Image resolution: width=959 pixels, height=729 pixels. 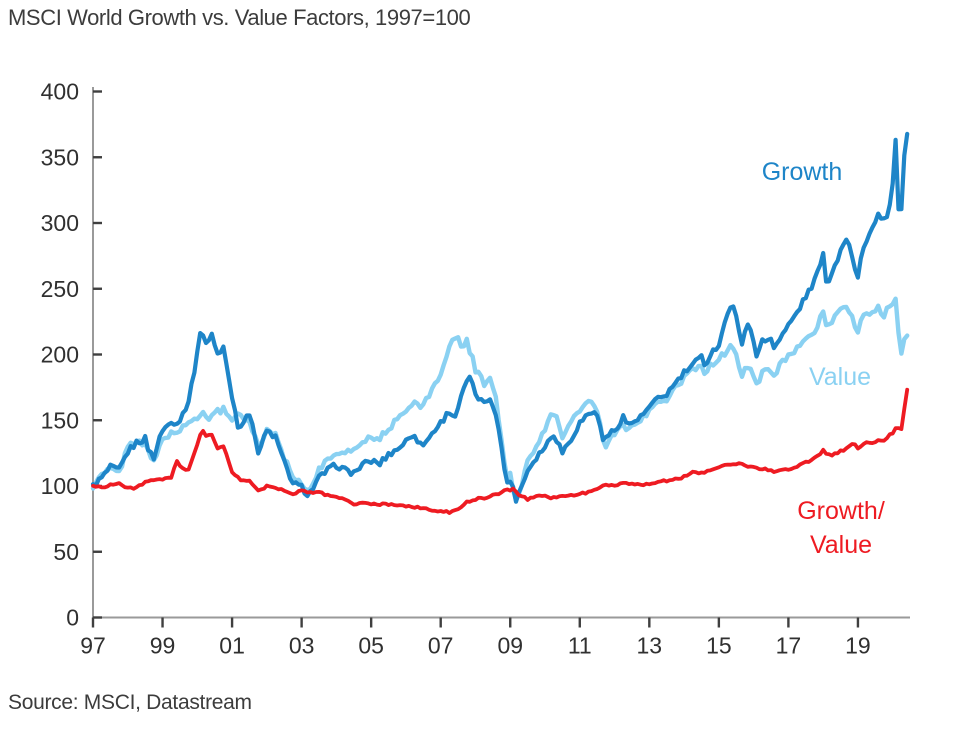 What do you see at coordinates (371, 646) in the screenshot?
I see `x-axis-tick-label: 05` at bounding box center [371, 646].